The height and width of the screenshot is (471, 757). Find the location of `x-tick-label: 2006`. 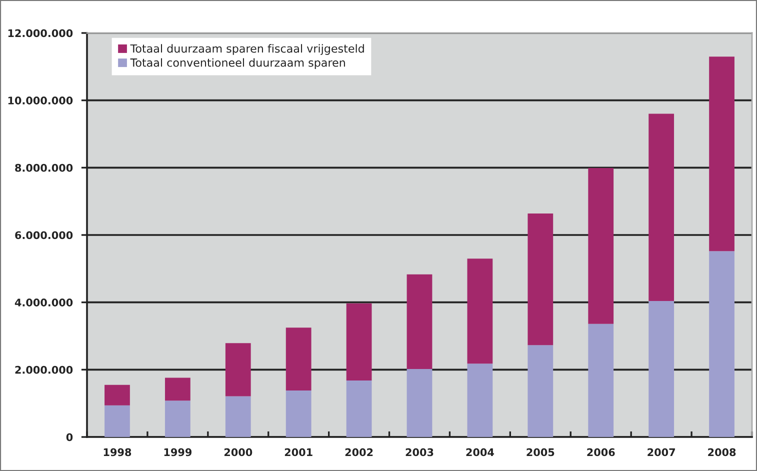

x-tick-label: 2006 is located at coordinates (601, 452).